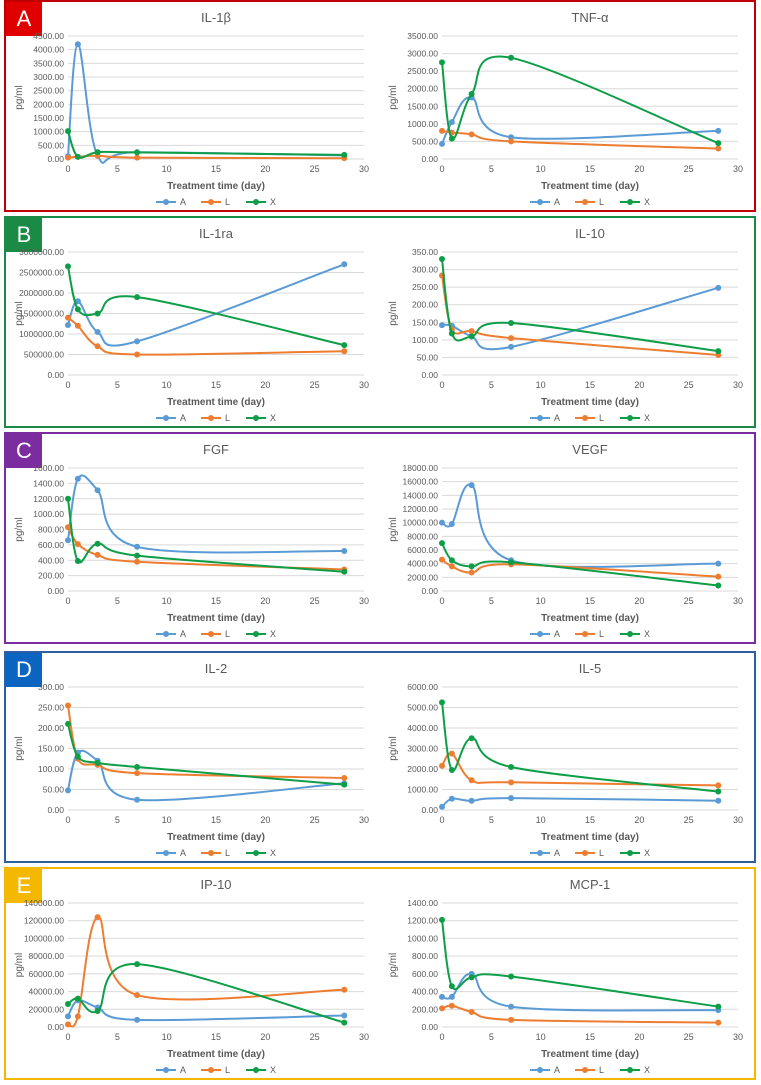 This screenshot has width=761, height=1085. I want to click on y-tick-label: 3500.00, so click(422, 36).